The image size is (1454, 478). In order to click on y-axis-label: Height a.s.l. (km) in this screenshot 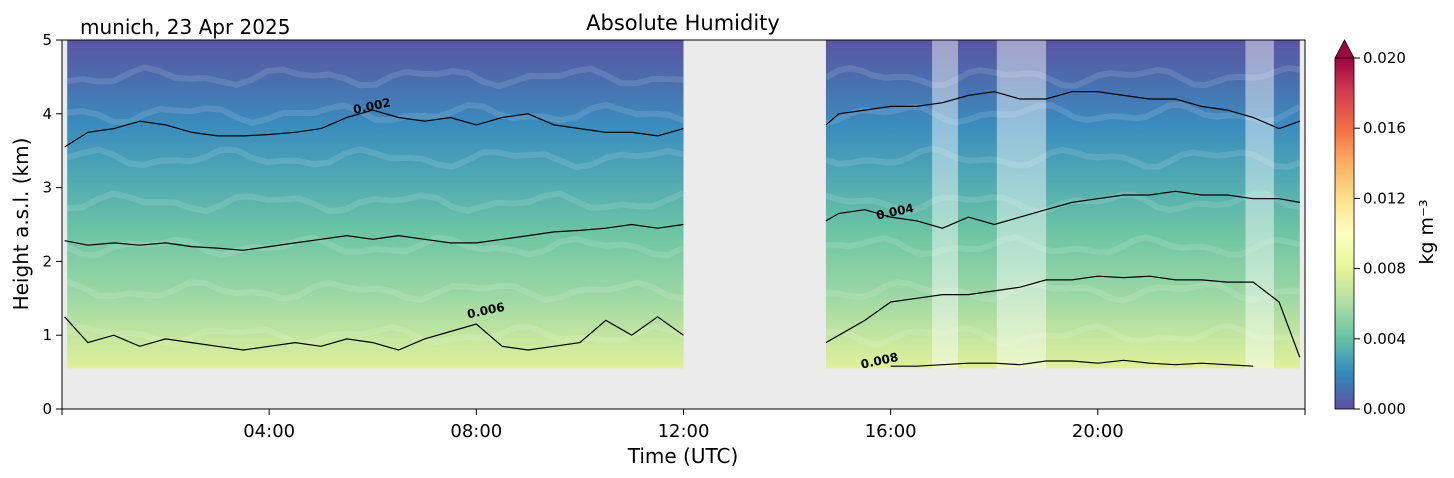, I will do `click(21, 224)`.